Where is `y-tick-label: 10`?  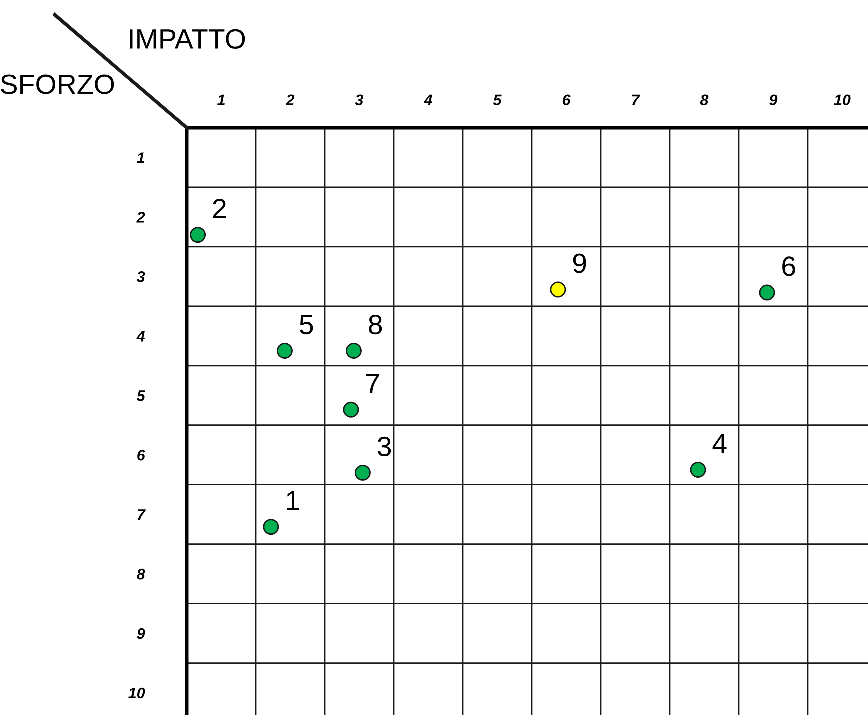
y-tick-label: 10 is located at coordinates (137, 693).